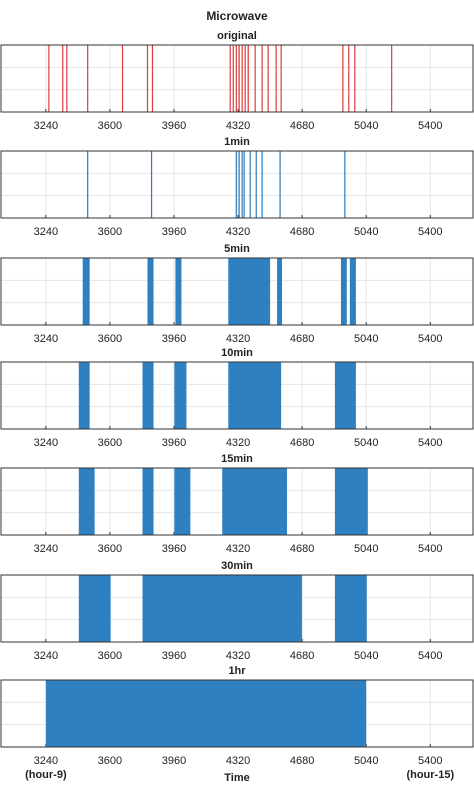 The image size is (474, 792). I want to click on x-axis-label: Time, so click(236, 778).